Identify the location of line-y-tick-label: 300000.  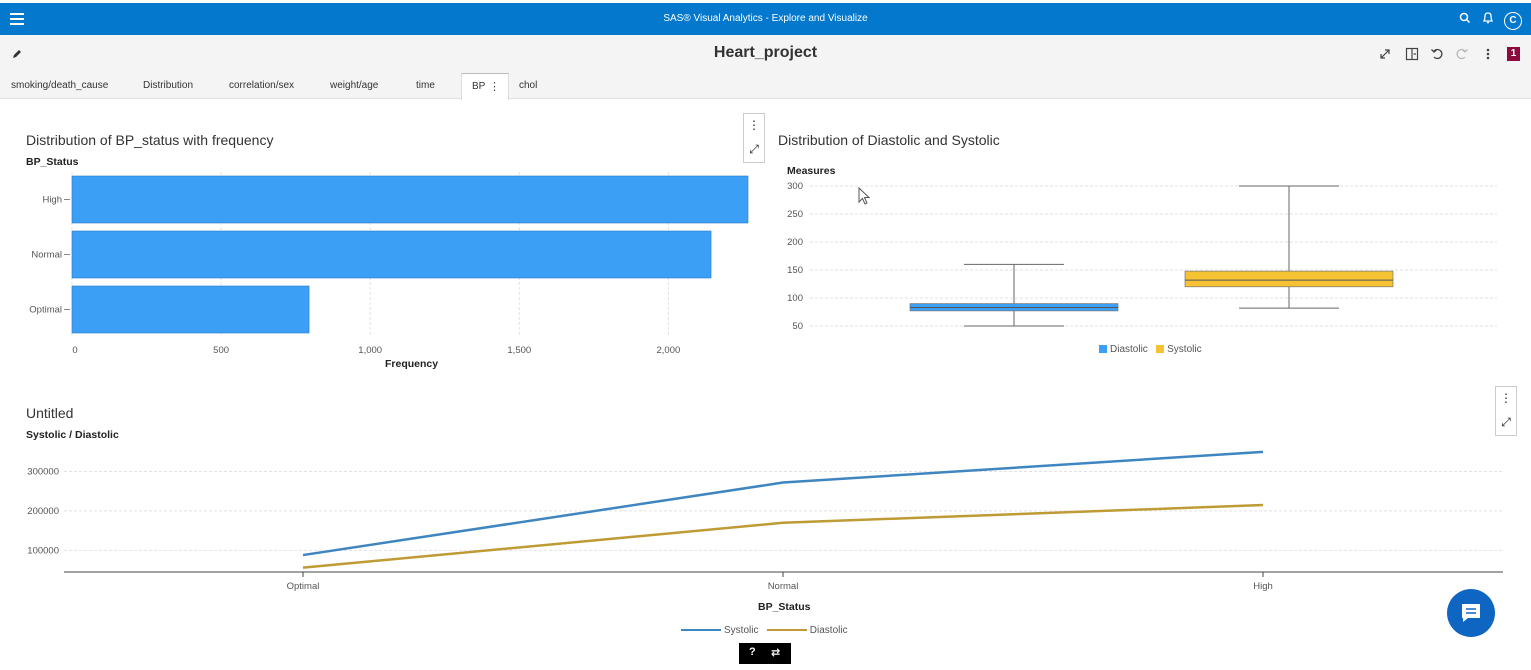
(43, 472).